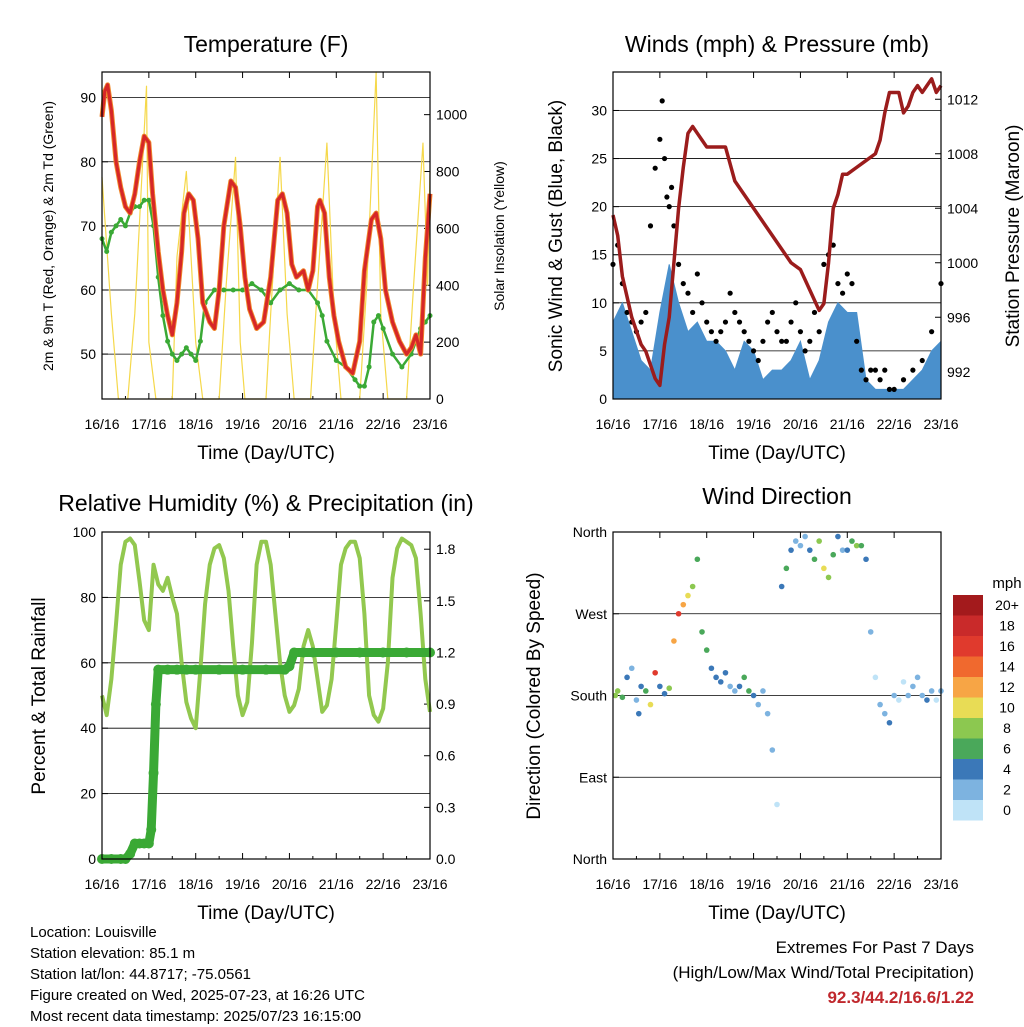  Describe the element at coordinates (446, 807) in the screenshot. I see `y2-tick-label: 0.3` at that location.